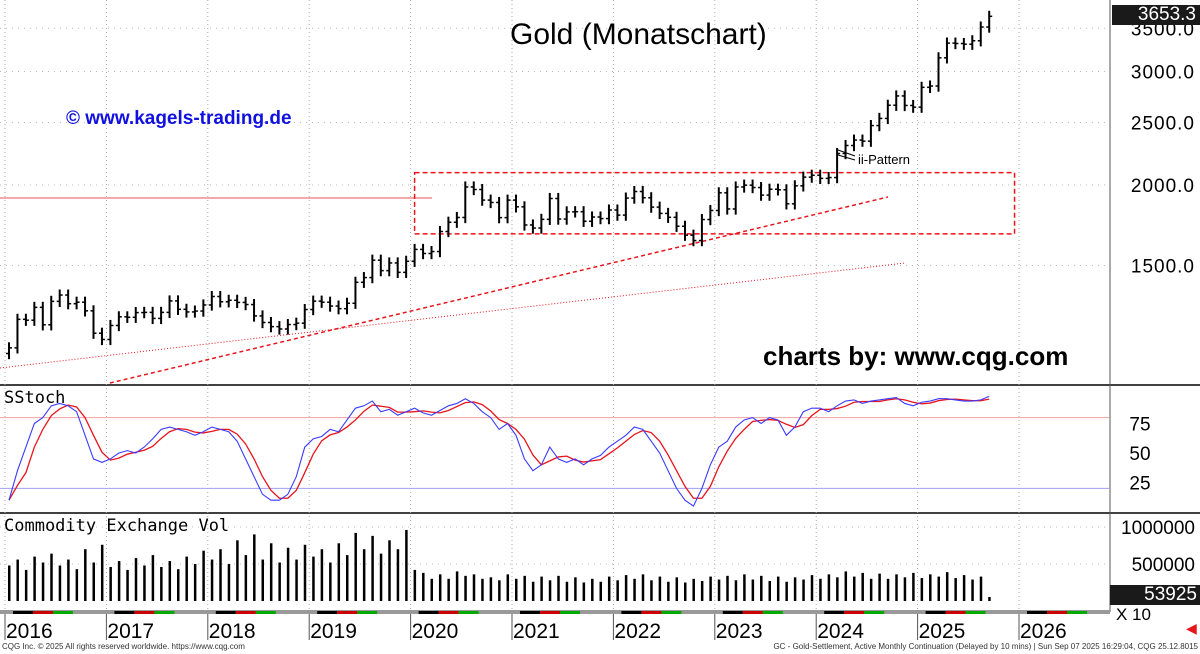  What do you see at coordinates (435, 631) in the screenshot?
I see `x-tick-label: 2020` at bounding box center [435, 631].